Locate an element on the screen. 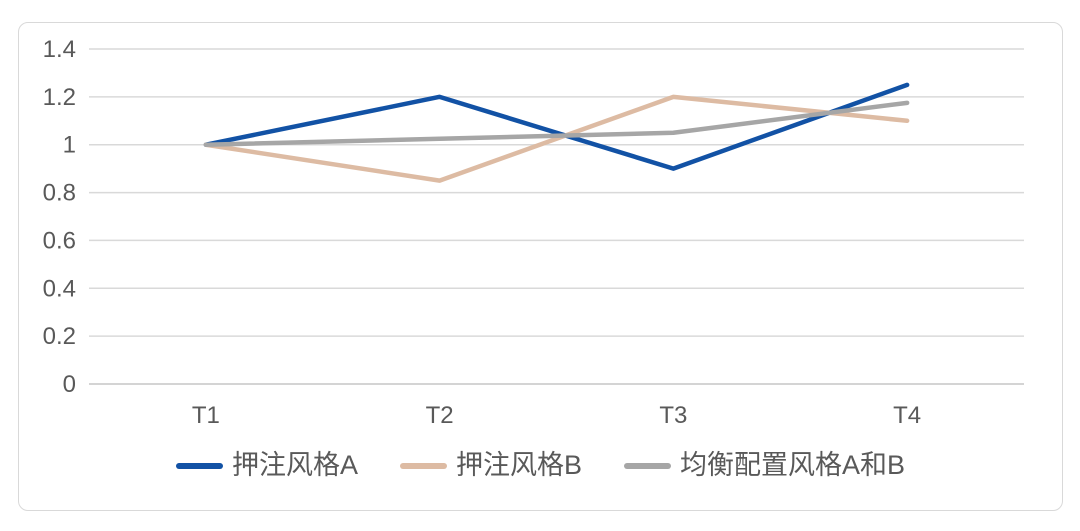 This screenshot has height=531, width=1080. y-tick-label: 0 is located at coordinates (69, 384).